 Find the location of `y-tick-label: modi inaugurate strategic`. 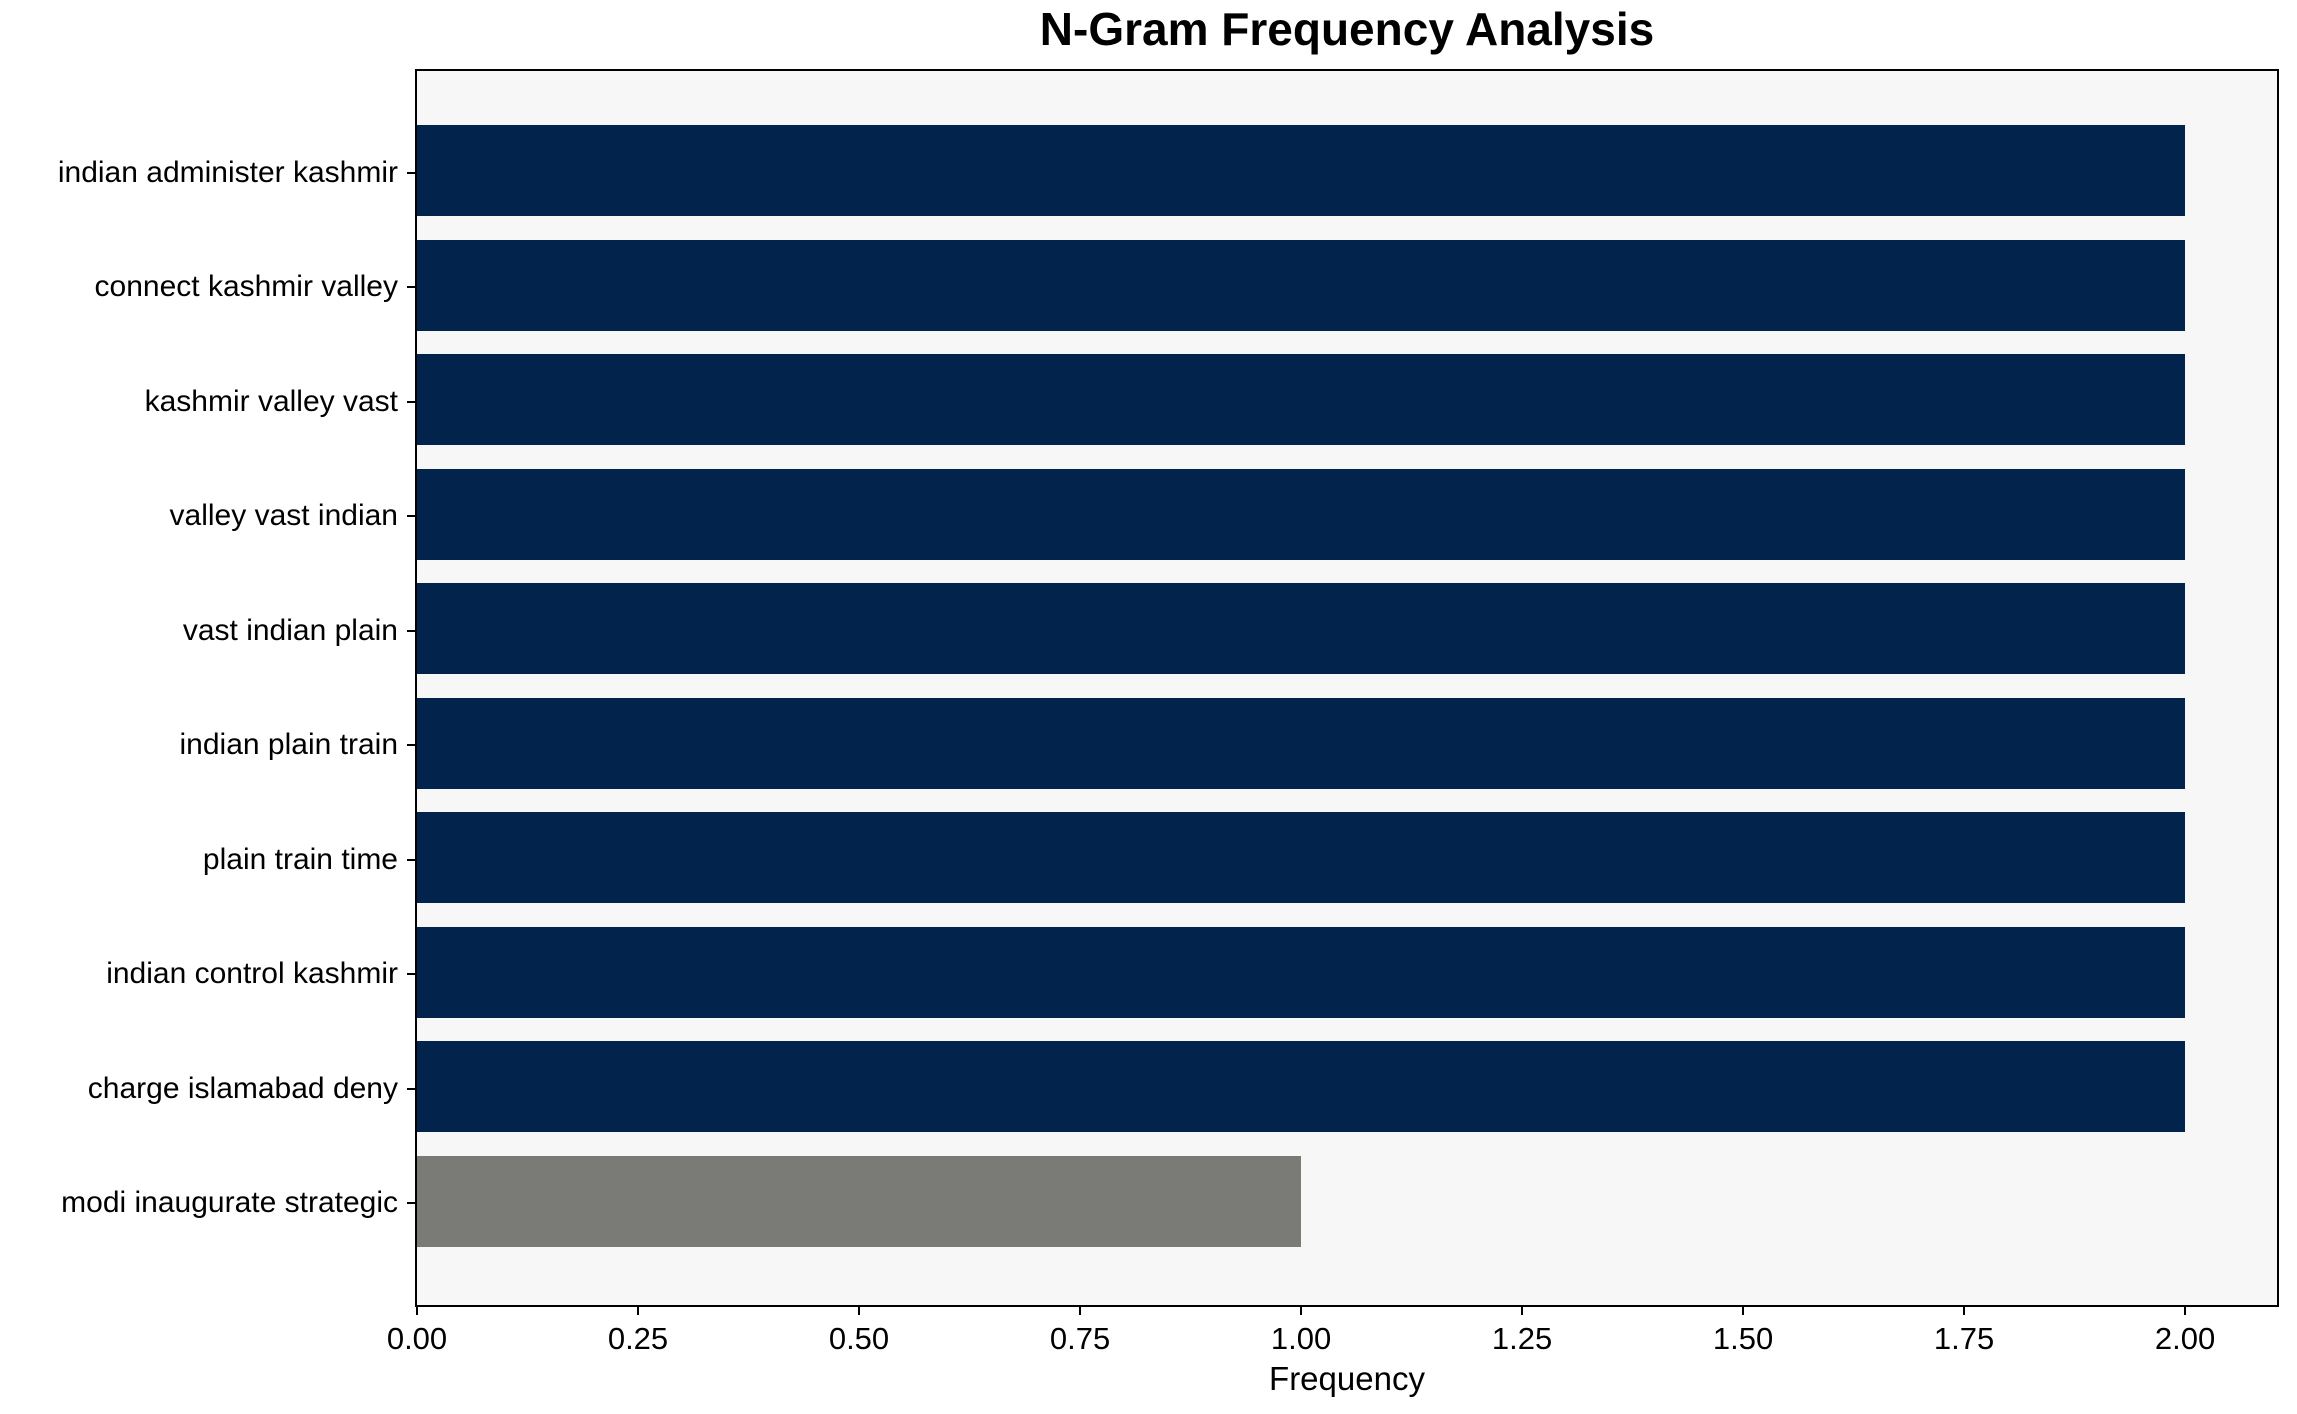

y-tick-label: modi inaugurate strategic is located at coordinates (229, 1203).